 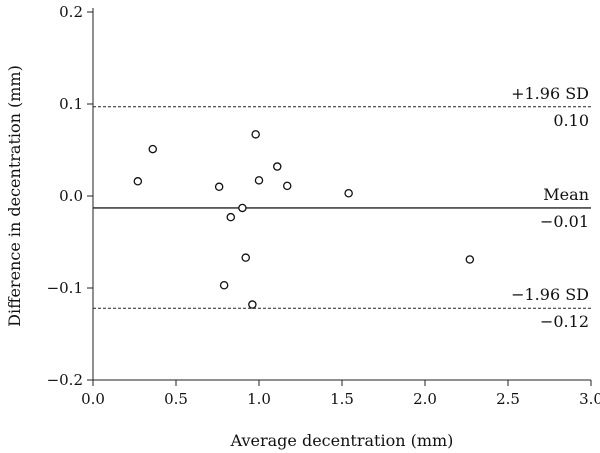 What do you see at coordinates (71, 104) in the screenshot?
I see `y-tick-label: 0.1` at bounding box center [71, 104].